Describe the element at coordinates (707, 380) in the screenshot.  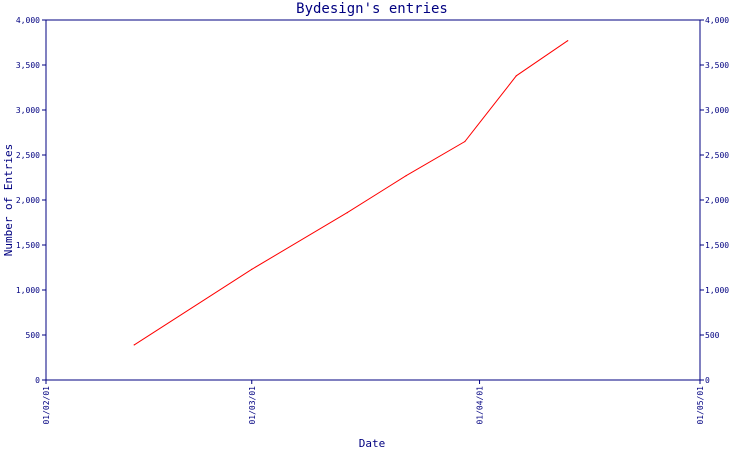
I see `y-tick-label-right: 0` at that location.